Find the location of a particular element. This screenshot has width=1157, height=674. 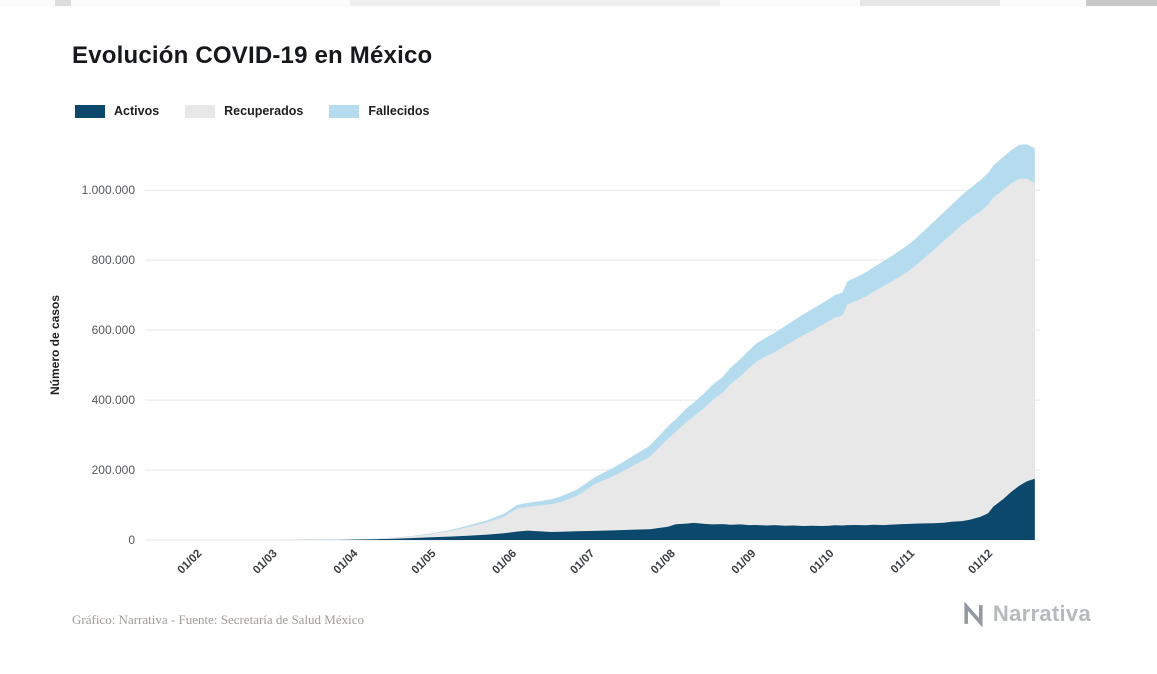

narrativa-brand: Narrativa is located at coordinates (1026, 614).